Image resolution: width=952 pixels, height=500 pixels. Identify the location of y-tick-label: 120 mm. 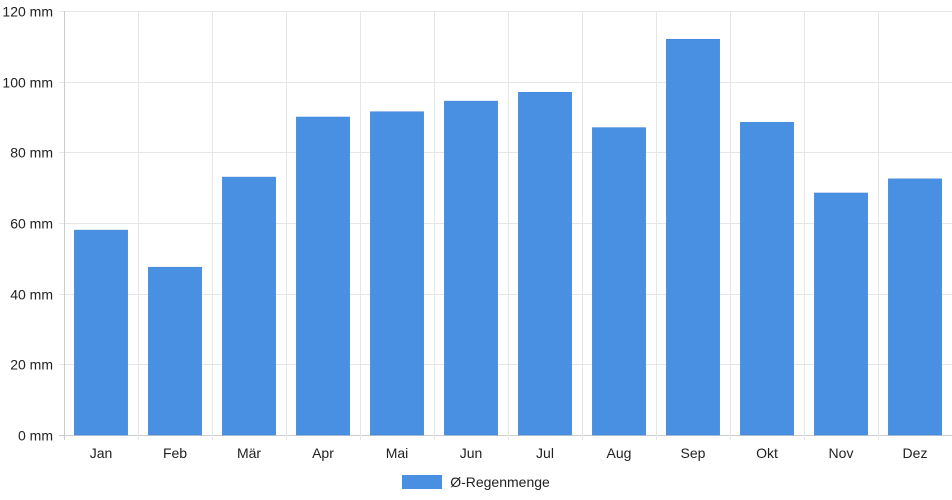
(27, 12).